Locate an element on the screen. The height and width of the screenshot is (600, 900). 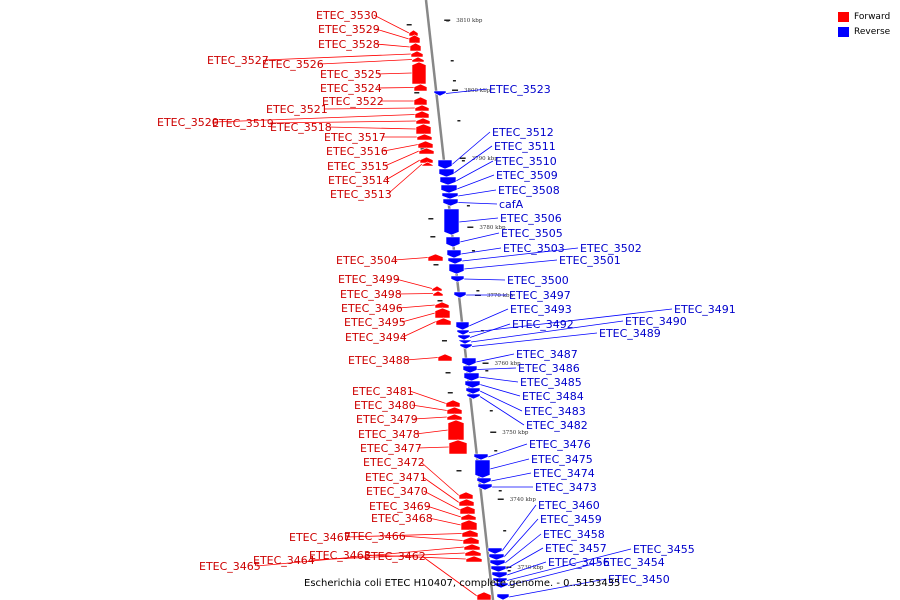
reverse-gene: cafA is located at coordinates (483, 204).